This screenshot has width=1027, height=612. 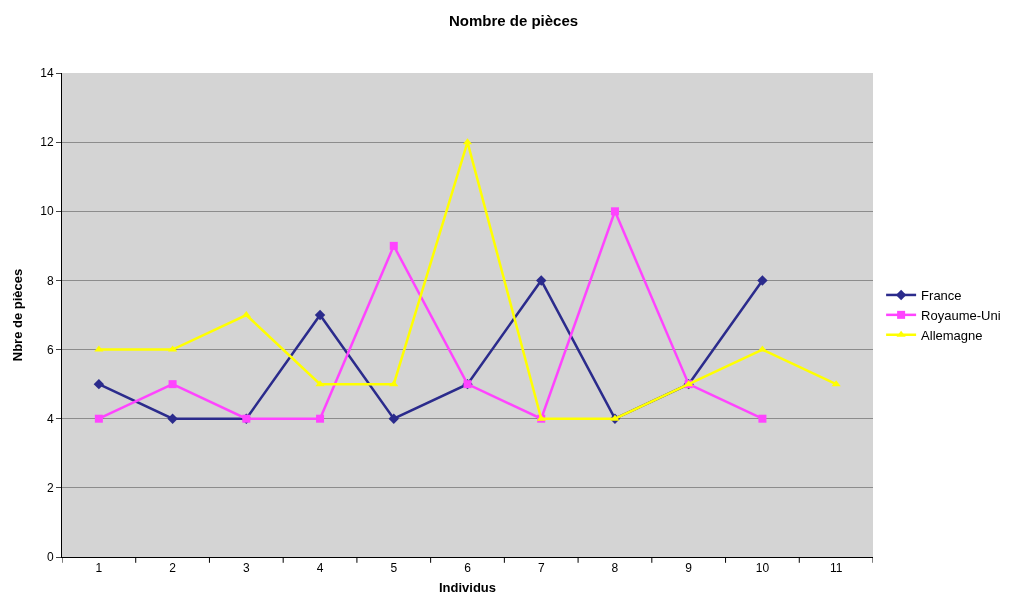 I want to click on y-tick-label: 0, so click(x=50, y=557).